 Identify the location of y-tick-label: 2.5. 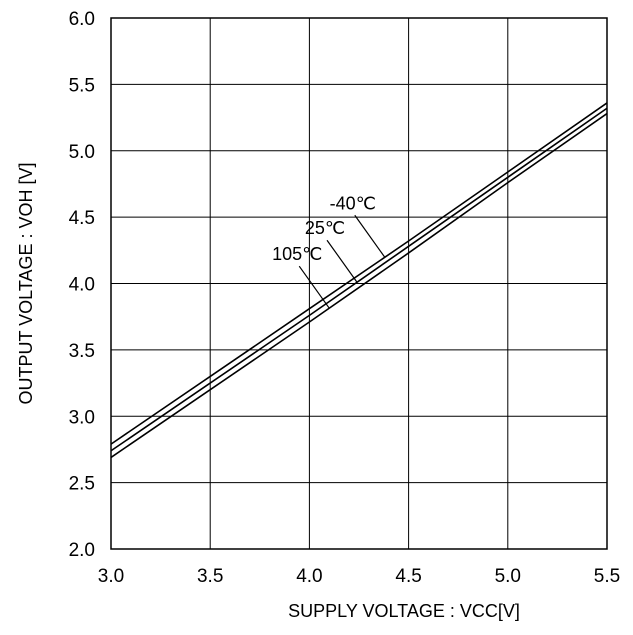
(82, 484).